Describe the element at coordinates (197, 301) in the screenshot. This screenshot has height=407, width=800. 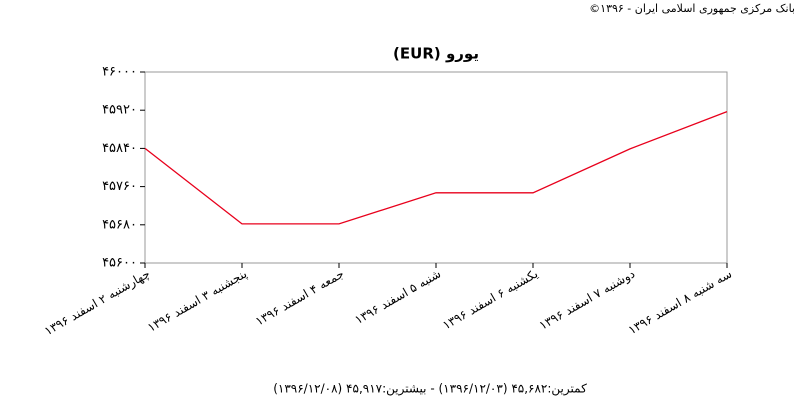
I see `x-tick-label: پنجشنبه ۳ اسفند ۱۳۹۶` at that location.